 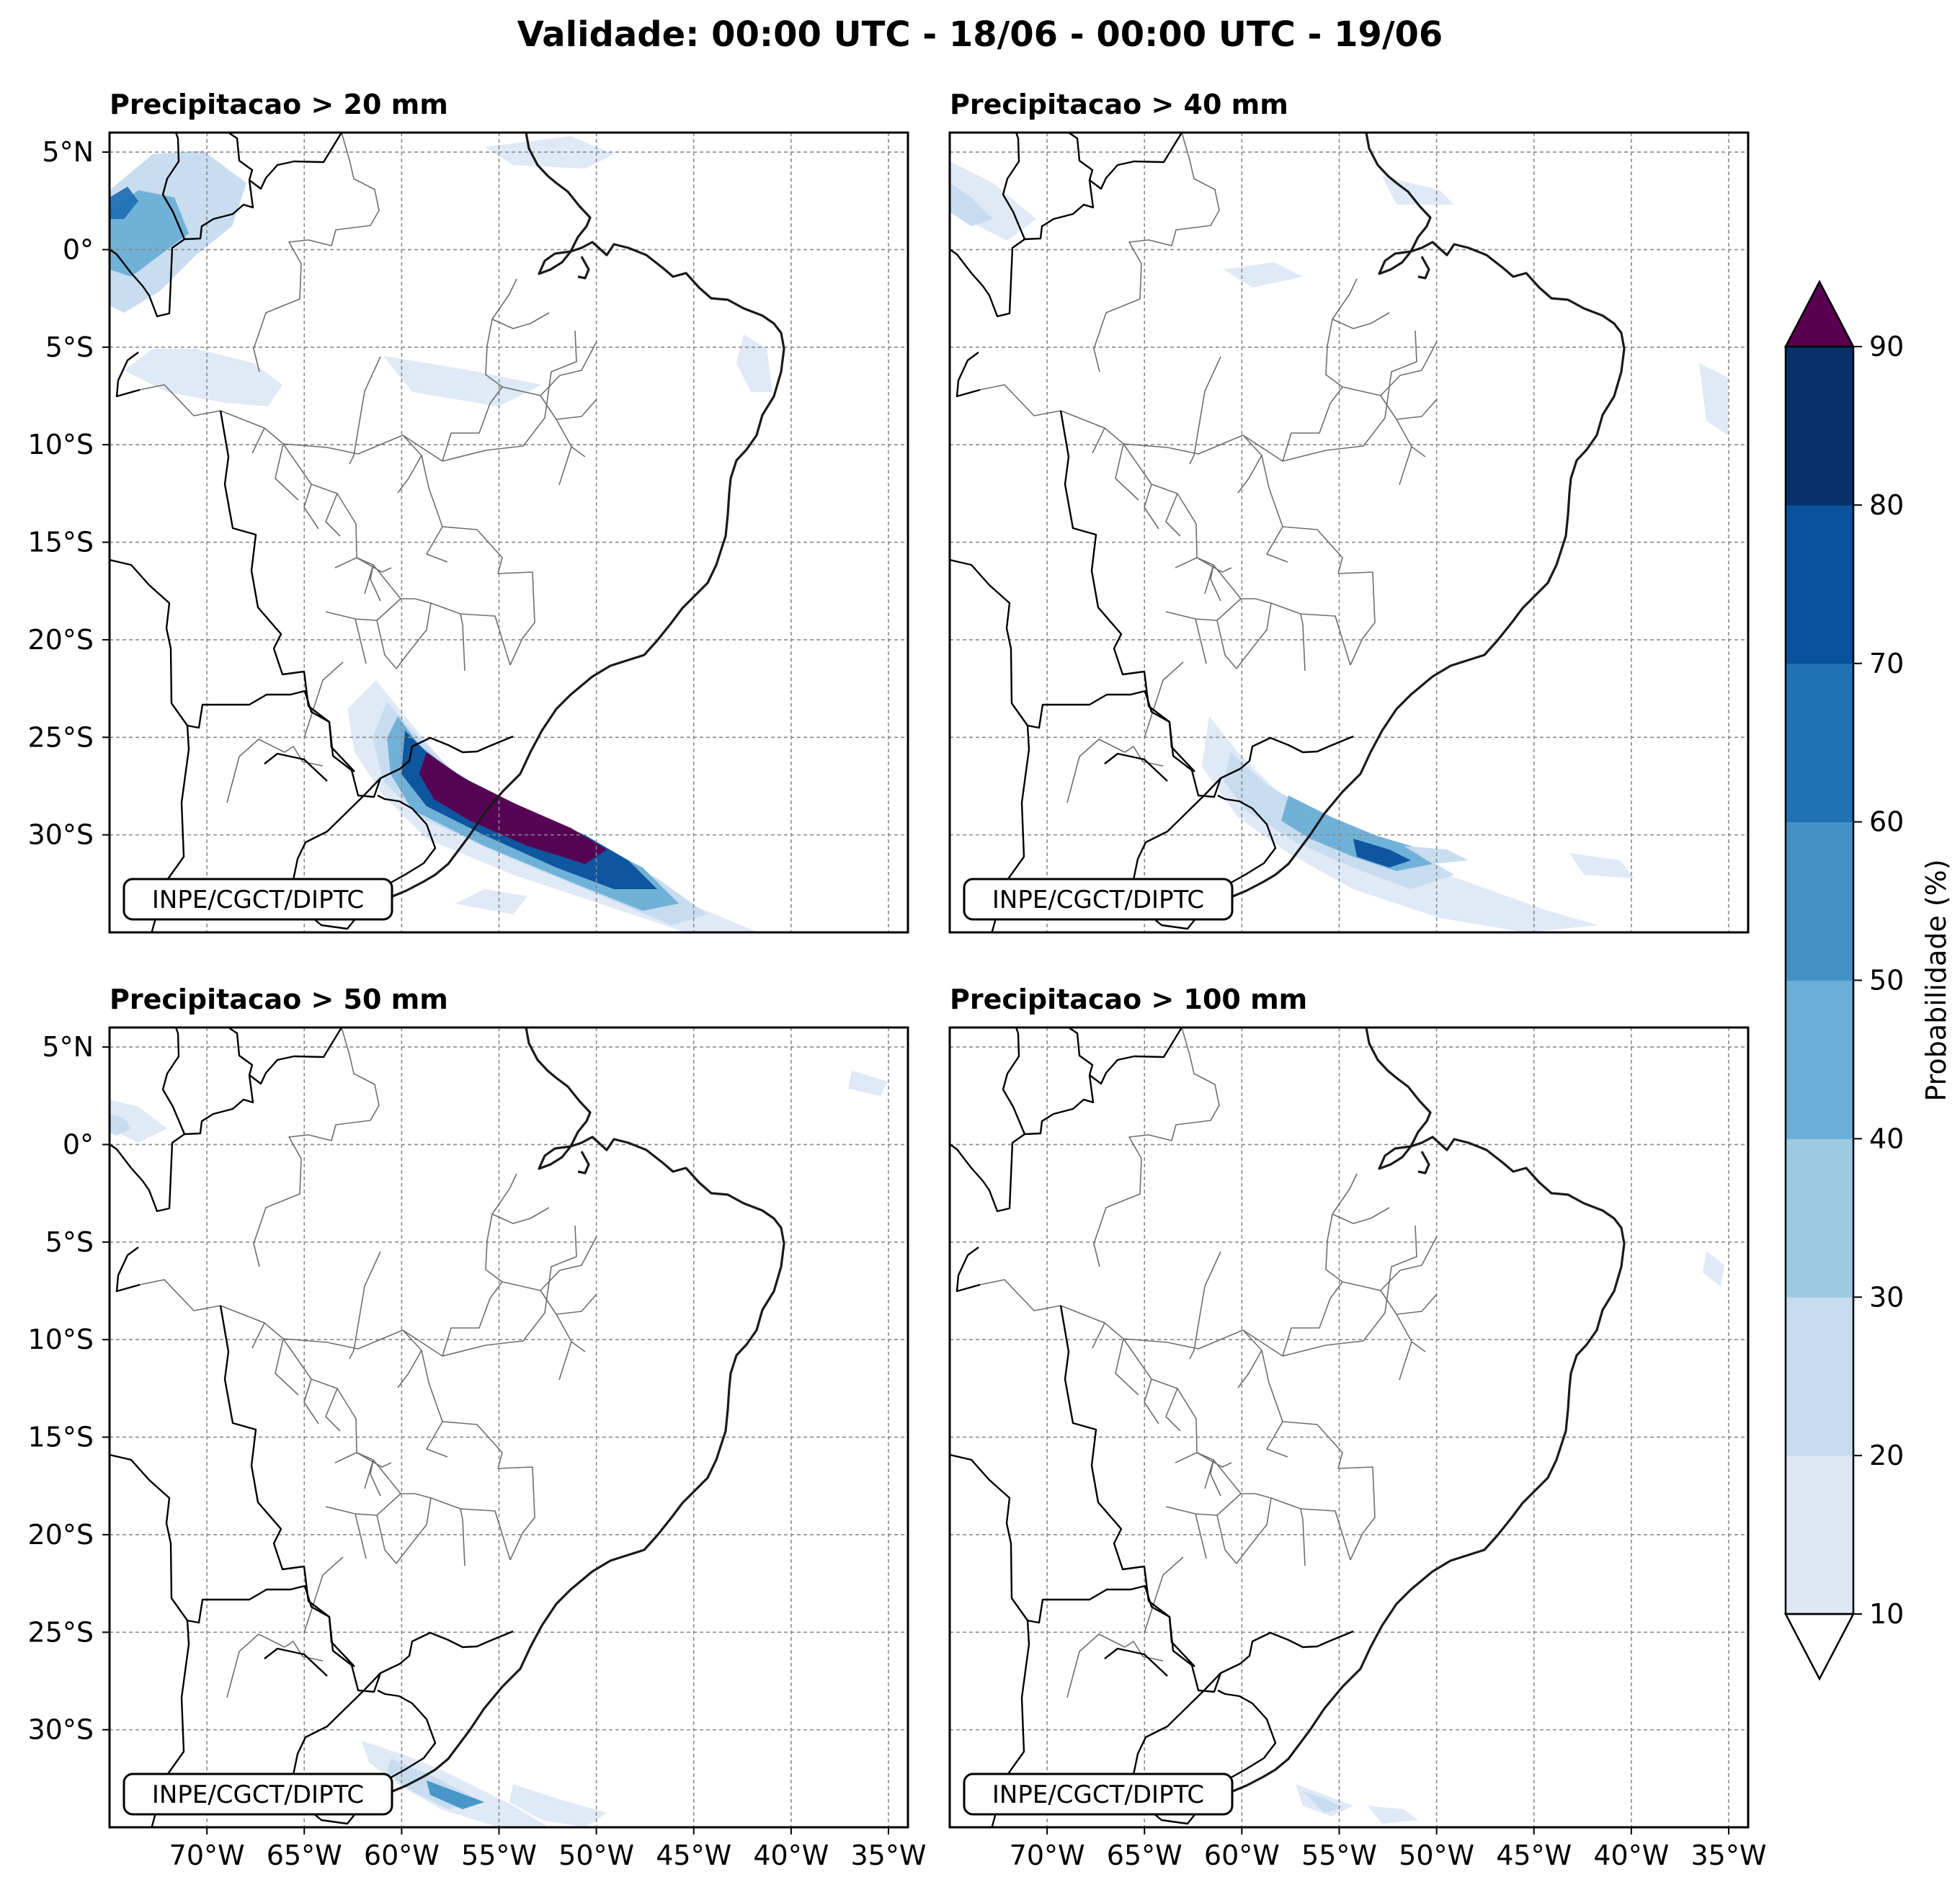 I want to click on colorbar-tick-label: 60, so click(x=1886, y=822).